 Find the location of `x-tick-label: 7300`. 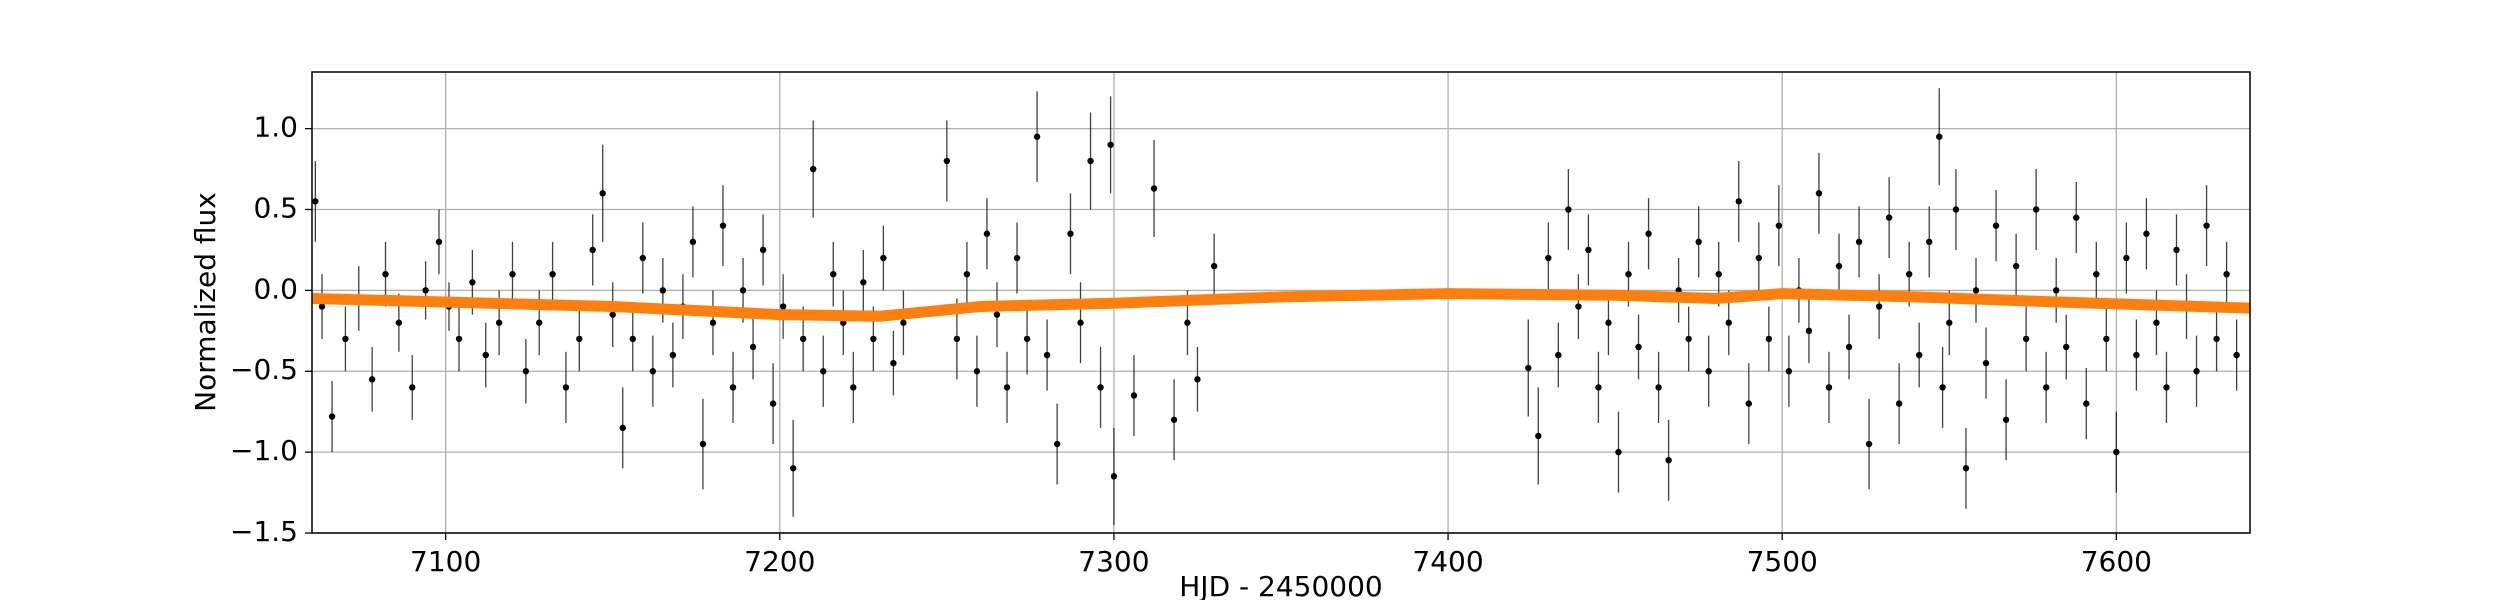

x-tick-label: 7300 is located at coordinates (1113, 561).